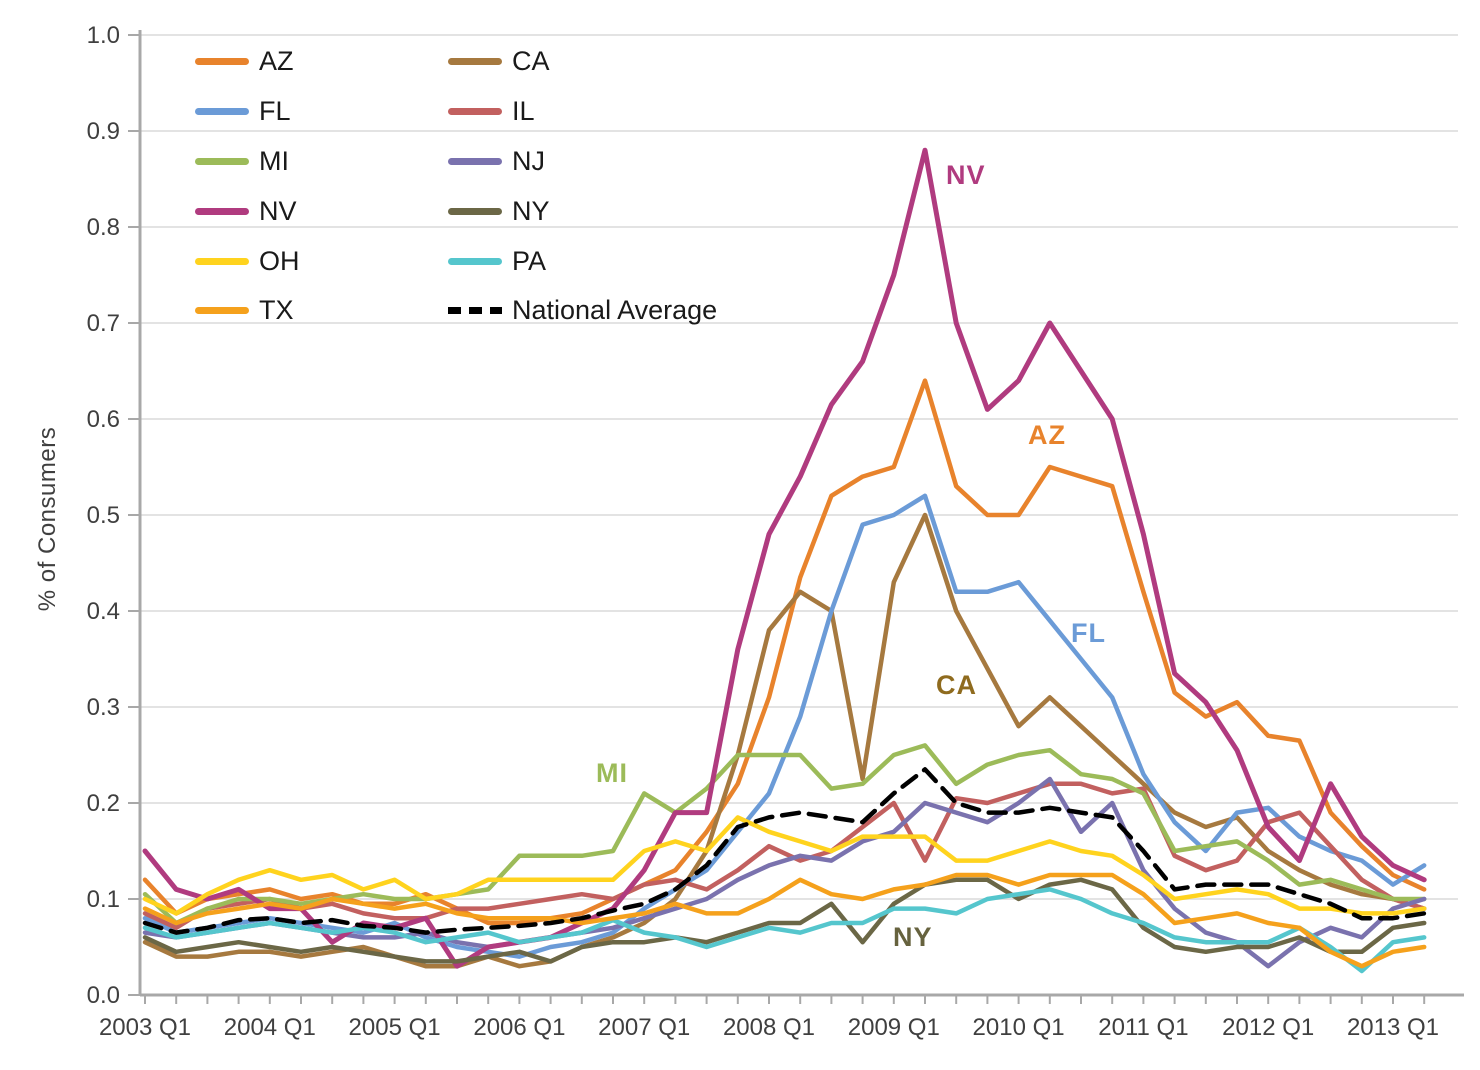  I want to click on x-tick-label: 2013 Q1, so click(1393, 1027).